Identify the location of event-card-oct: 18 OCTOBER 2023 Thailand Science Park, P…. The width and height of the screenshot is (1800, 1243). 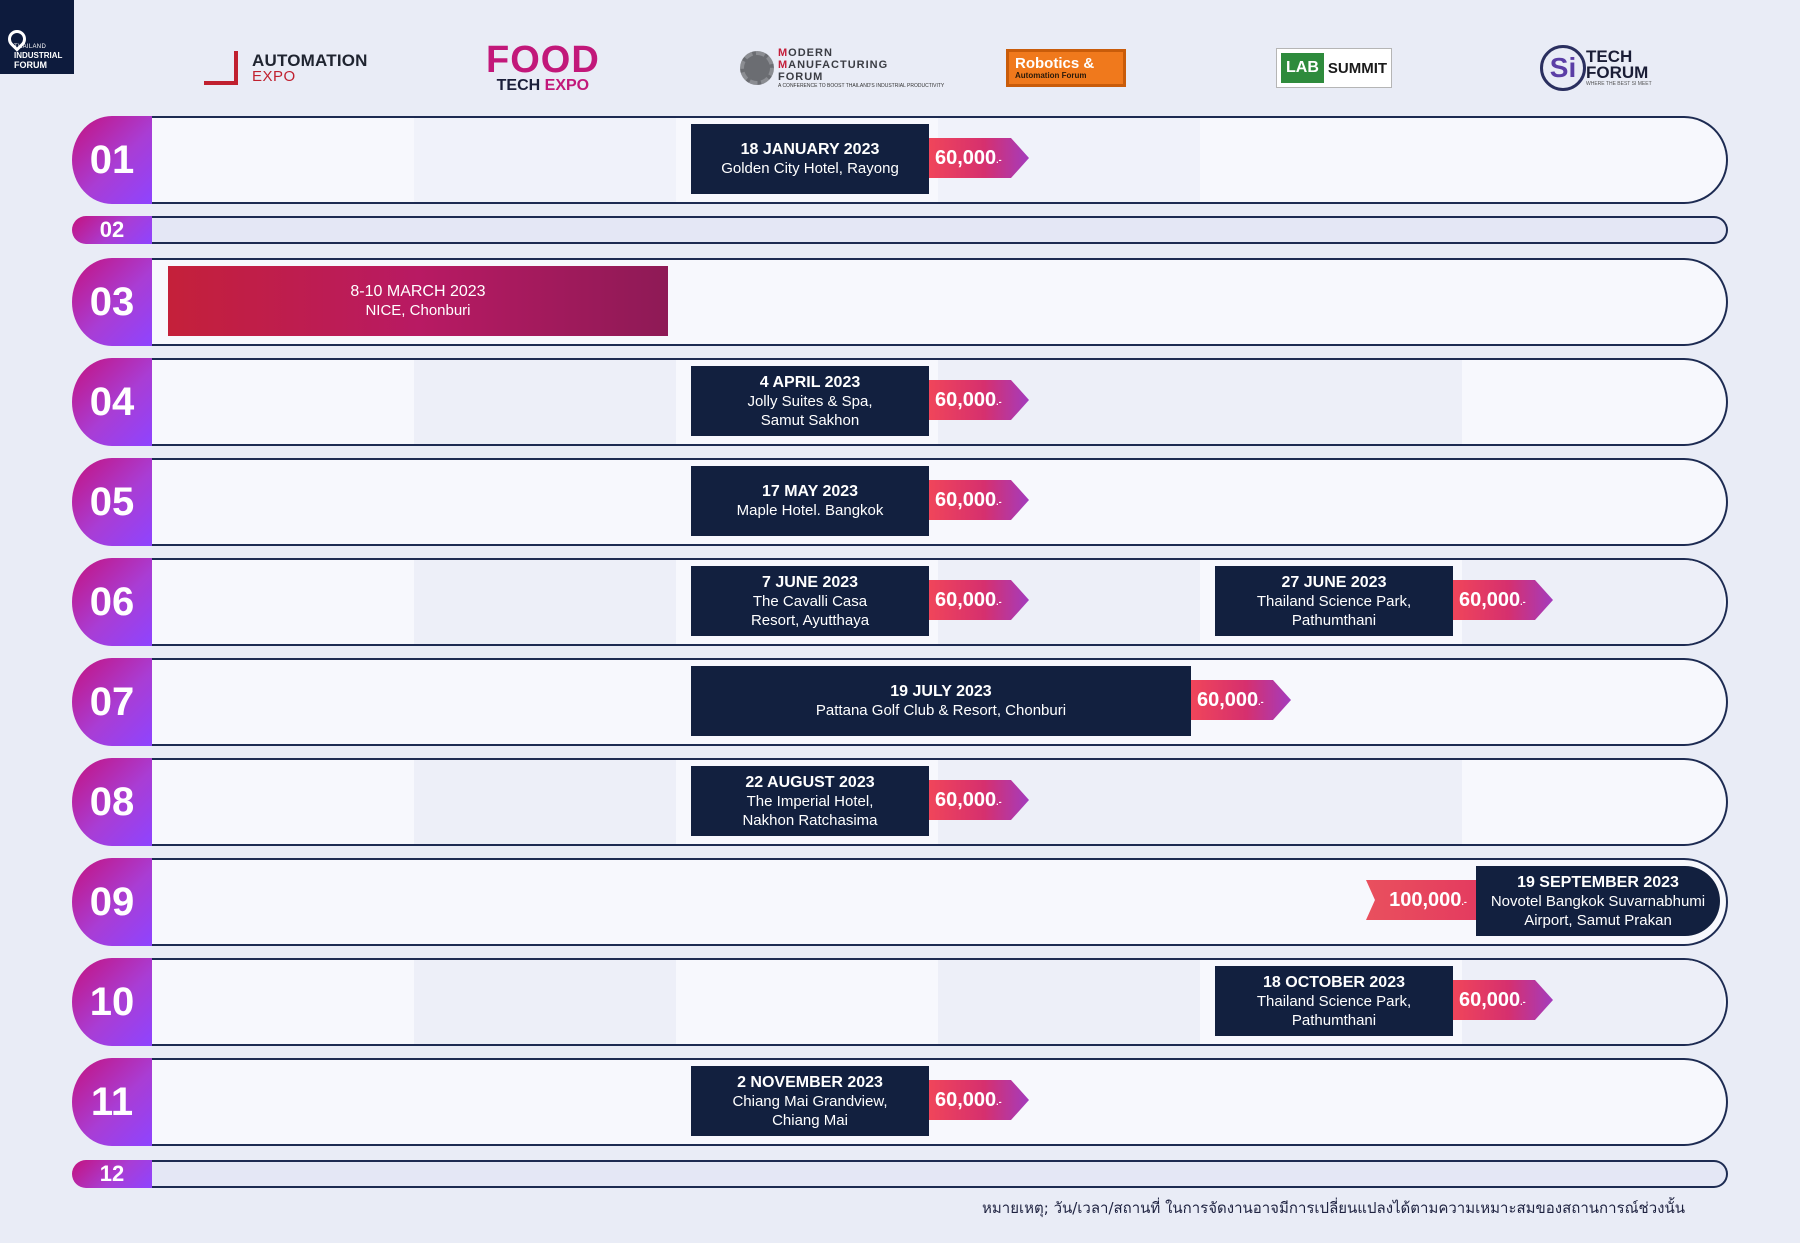
(1334, 1001).